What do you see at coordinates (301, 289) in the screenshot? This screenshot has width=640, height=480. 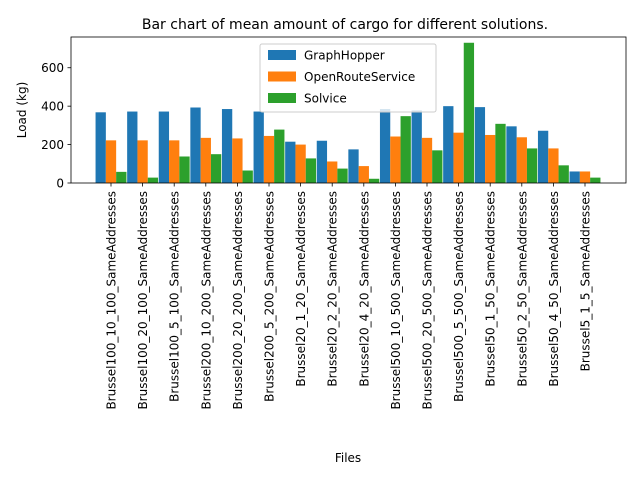 I see `x-tick-label: Brussel20_1_20_SameAddresses` at bounding box center [301, 289].